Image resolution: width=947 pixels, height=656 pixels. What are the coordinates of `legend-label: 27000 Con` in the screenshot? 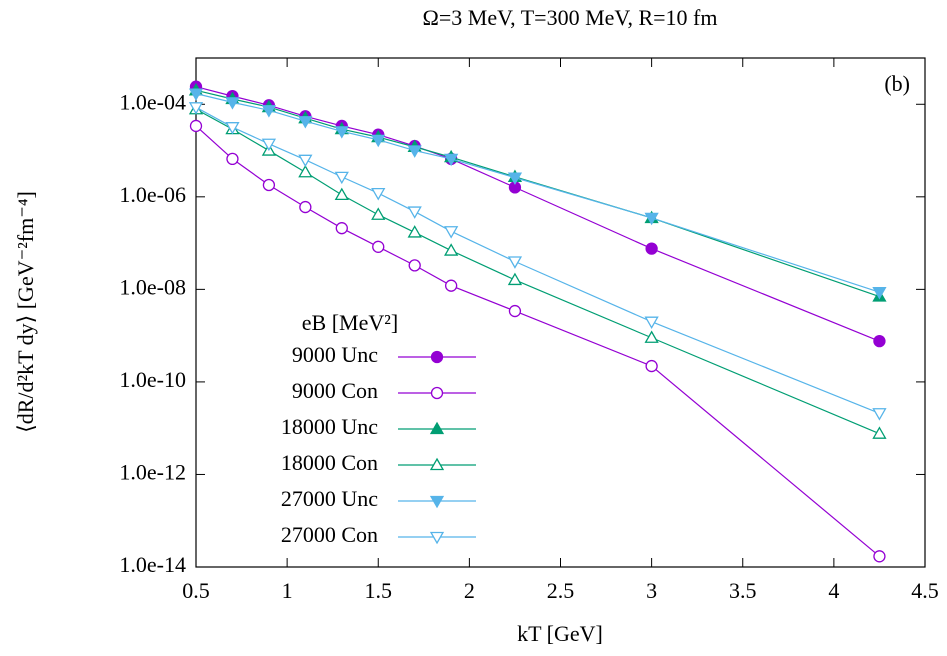 It's located at (329, 534).